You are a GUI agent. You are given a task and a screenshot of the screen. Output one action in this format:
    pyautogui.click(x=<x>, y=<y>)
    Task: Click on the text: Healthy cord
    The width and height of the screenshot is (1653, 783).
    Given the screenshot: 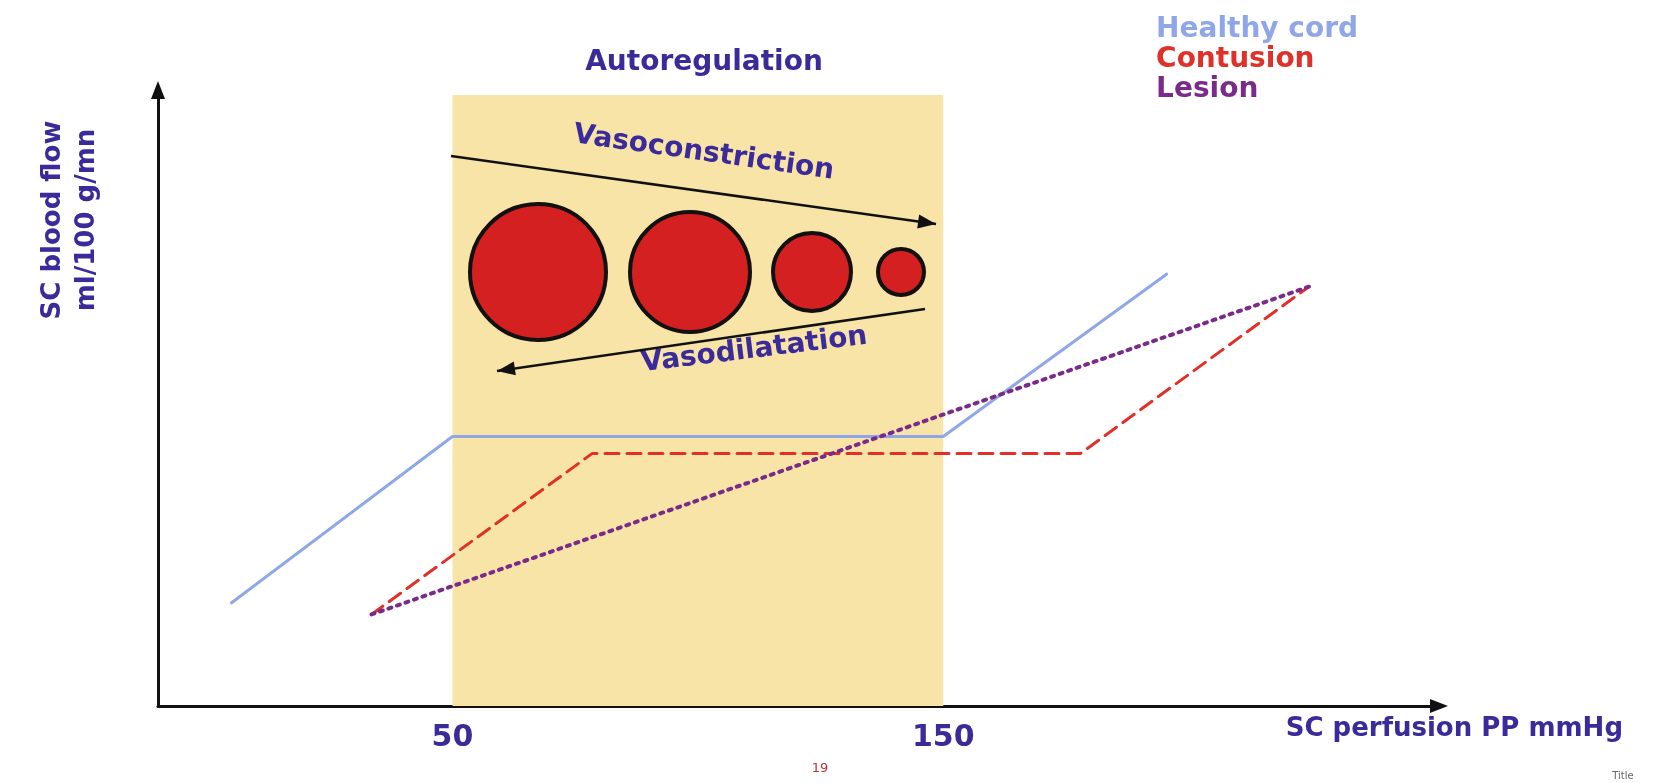 What is the action you would take?
    pyautogui.click(x=1257, y=27)
    